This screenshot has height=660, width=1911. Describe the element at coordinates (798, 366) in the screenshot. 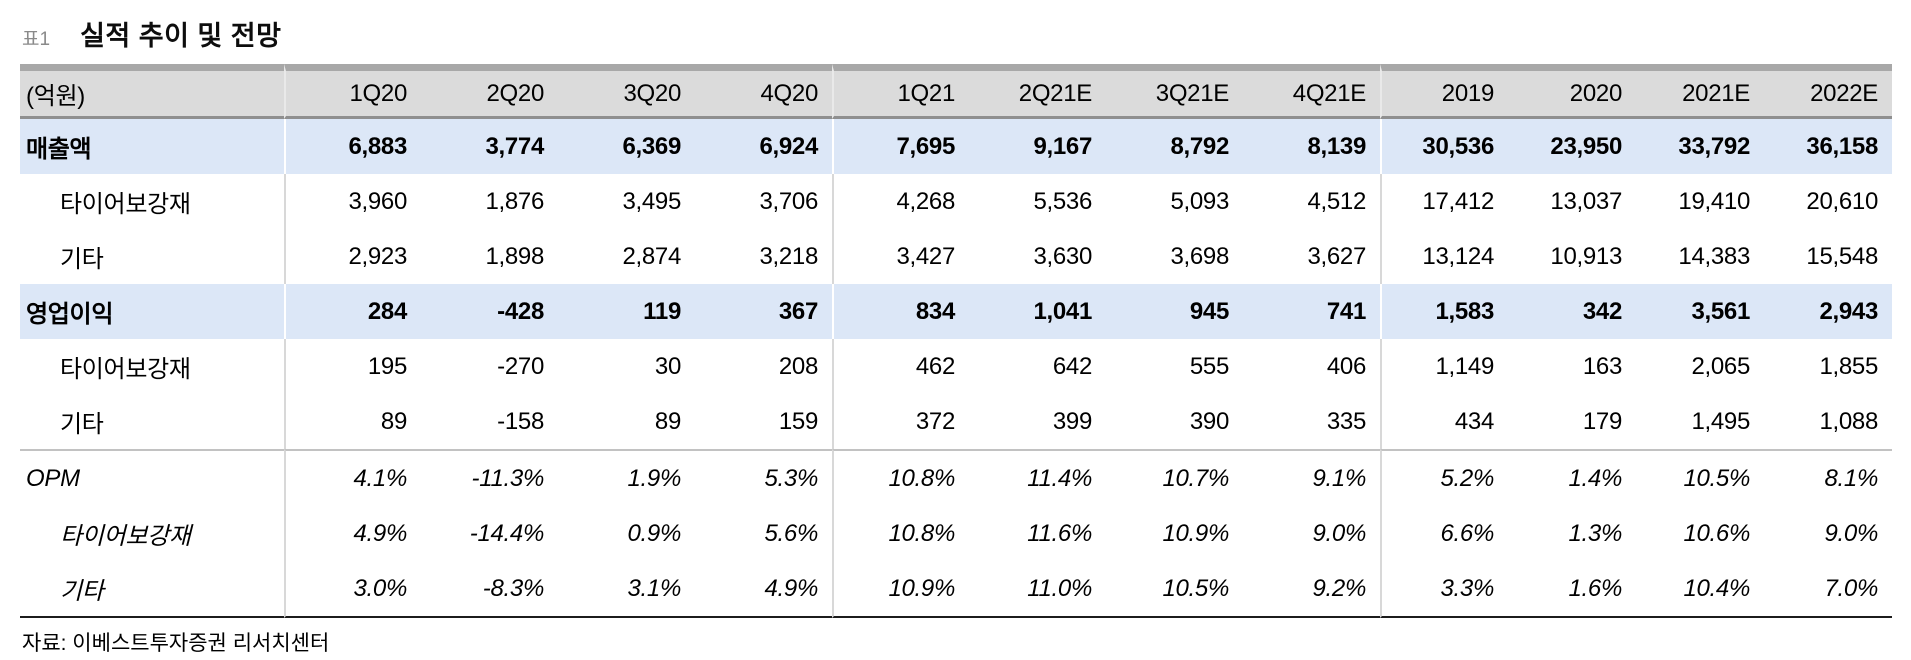

I see `cell: 208` at that location.